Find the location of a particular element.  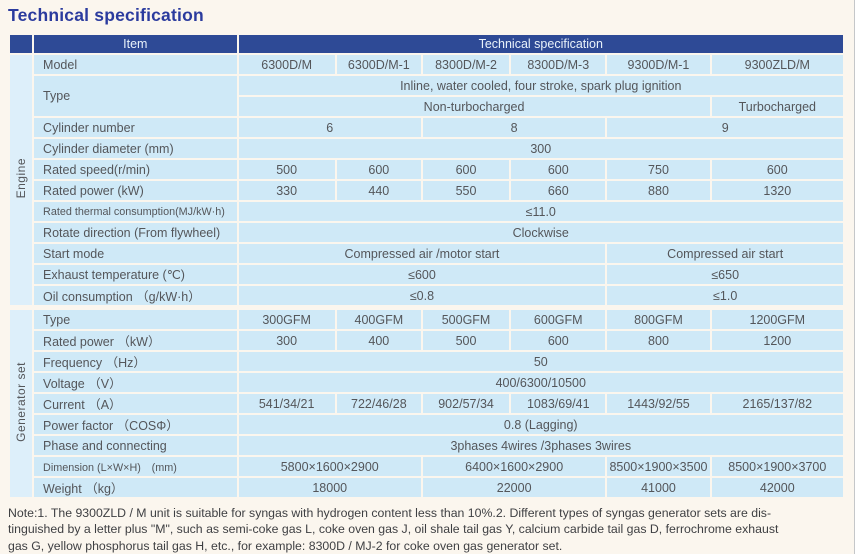

spec-value-cell: 800 is located at coordinates (658, 340).